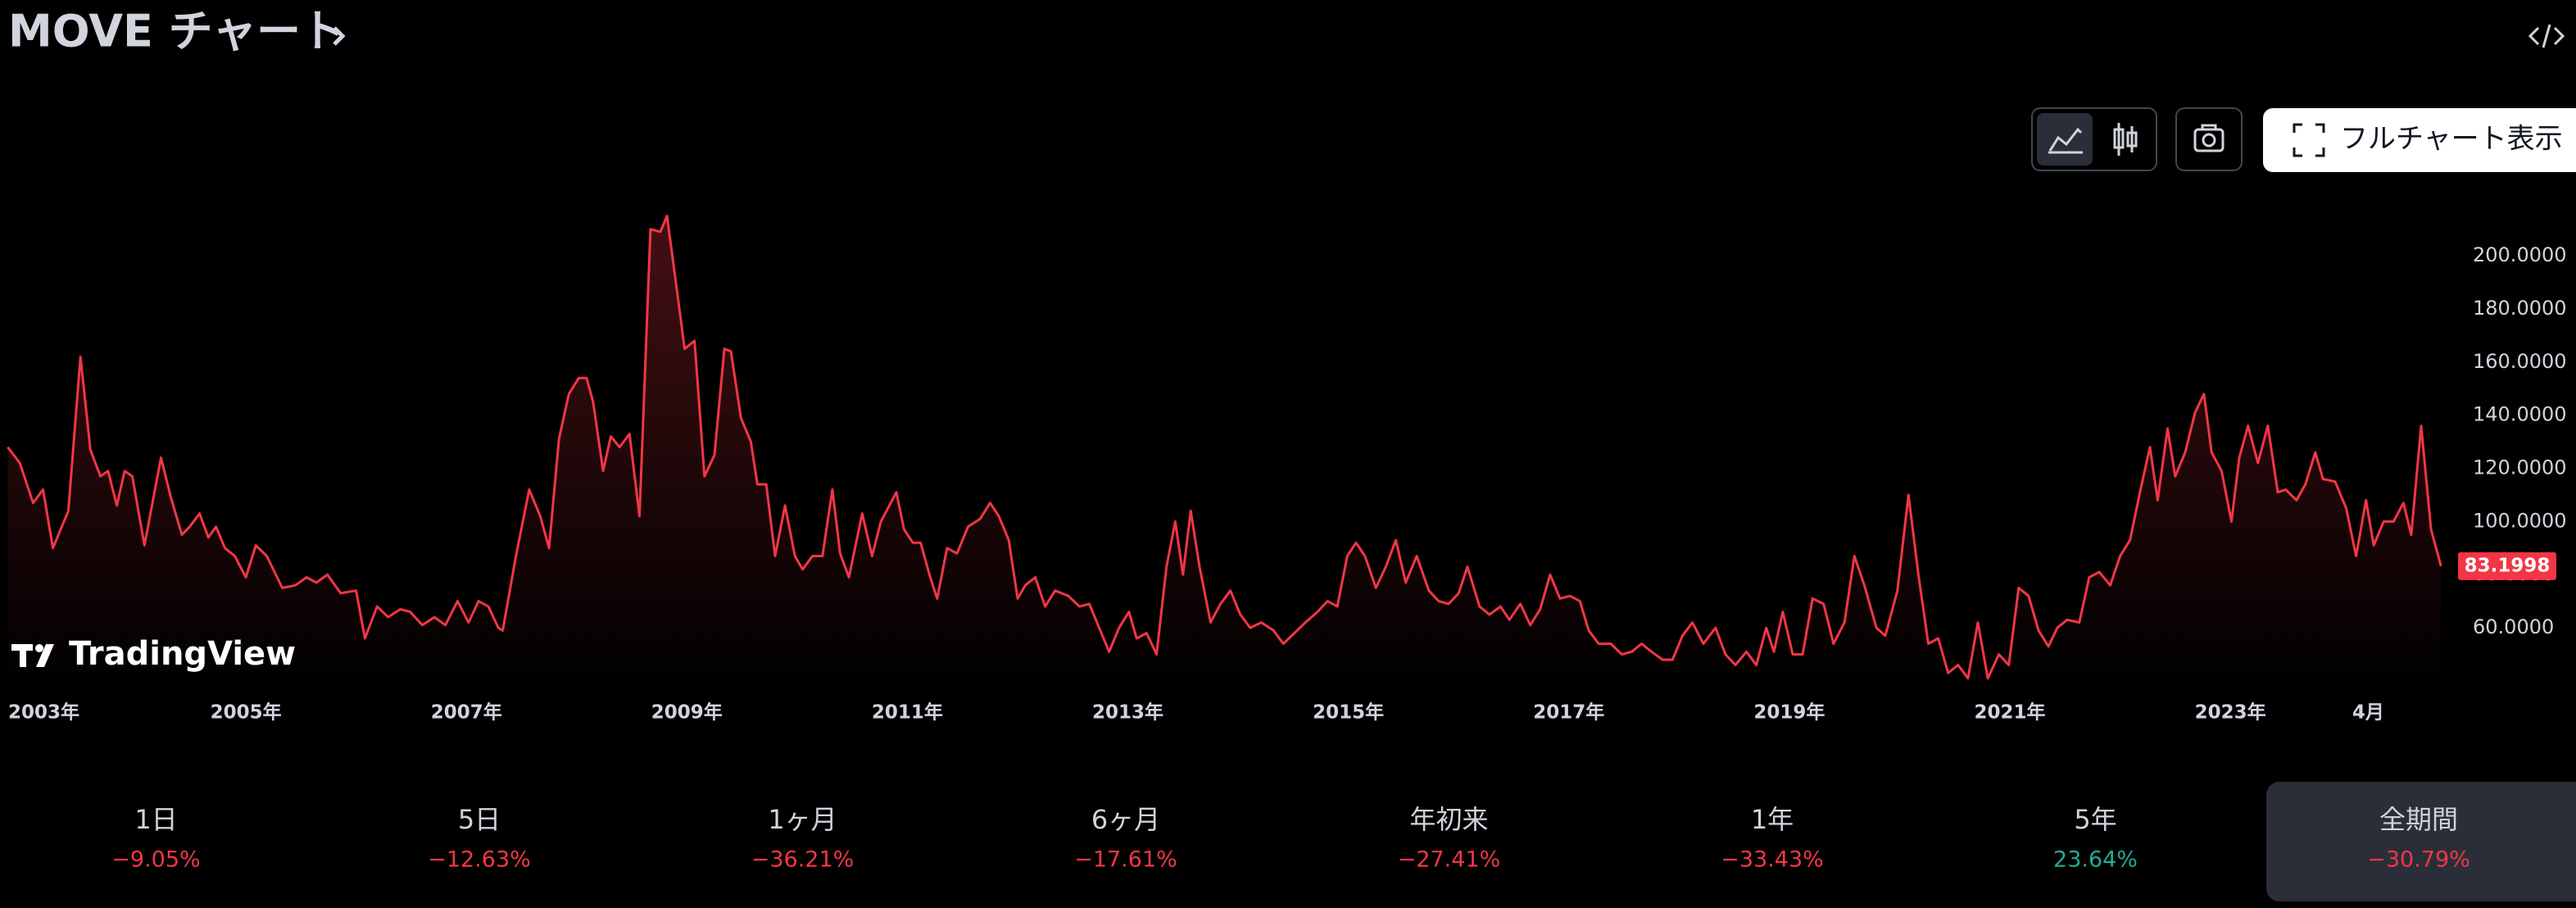 Image resolution: width=2576 pixels, height=908 pixels. I want to click on period-label: 年初来, so click(1448, 819).